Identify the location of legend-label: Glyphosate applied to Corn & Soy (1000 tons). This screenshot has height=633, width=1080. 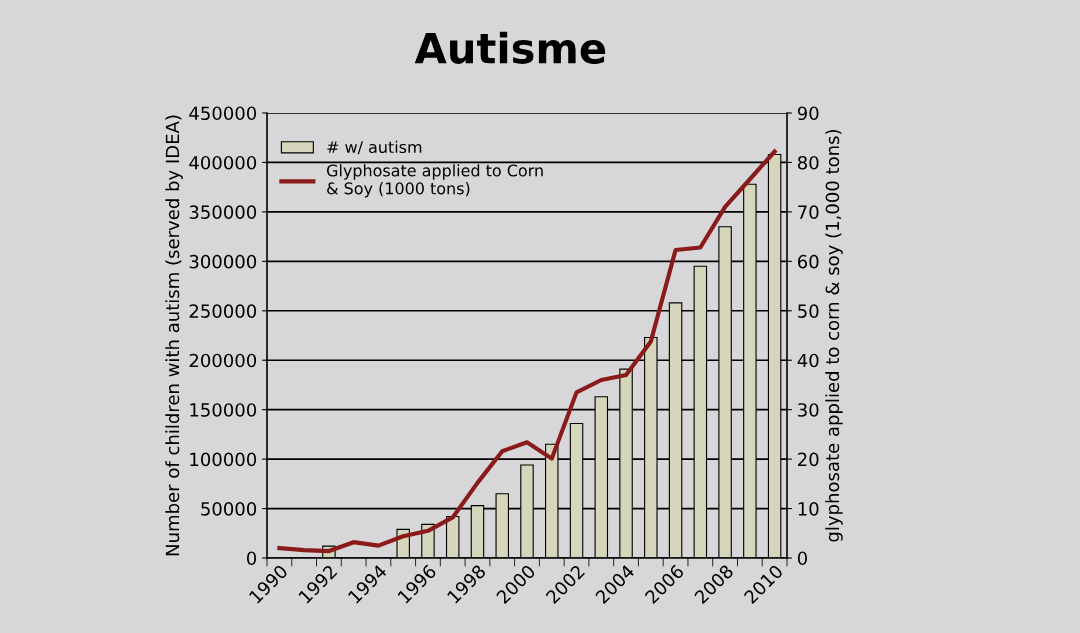
(434, 181).